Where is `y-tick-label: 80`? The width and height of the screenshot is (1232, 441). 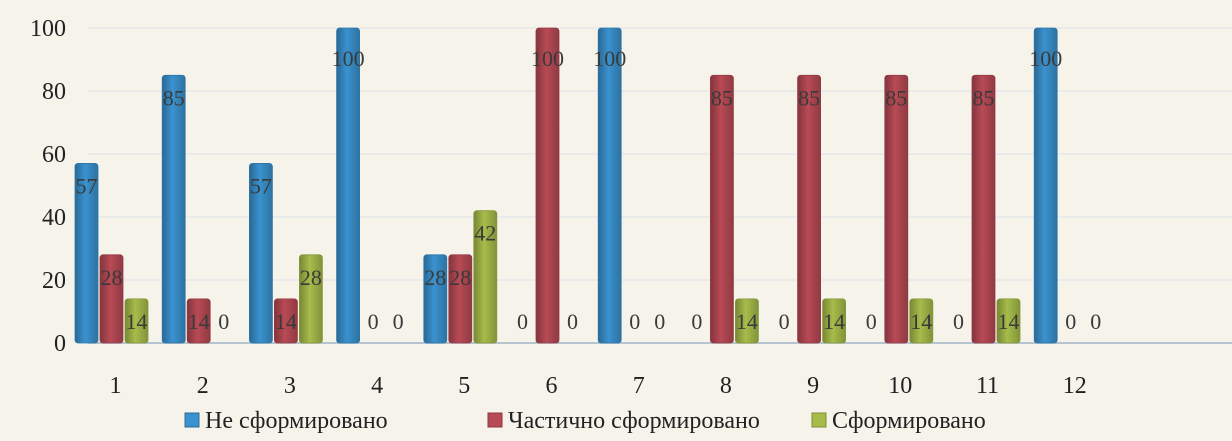 y-tick-label: 80 is located at coordinates (54, 92).